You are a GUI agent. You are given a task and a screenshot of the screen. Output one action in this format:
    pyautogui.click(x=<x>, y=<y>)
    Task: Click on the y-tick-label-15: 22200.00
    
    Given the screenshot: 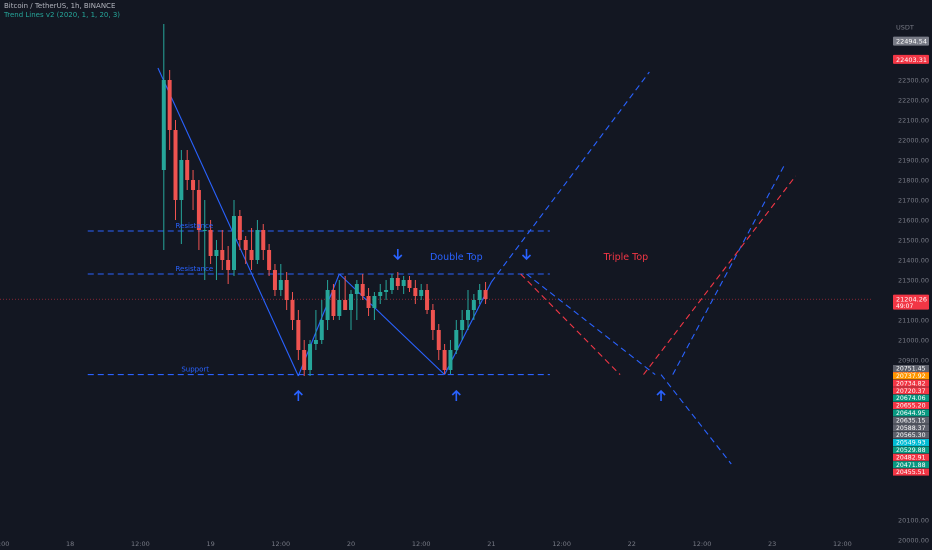 What is the action you would take?
    pyautogui.click(x=913, y=101)
    